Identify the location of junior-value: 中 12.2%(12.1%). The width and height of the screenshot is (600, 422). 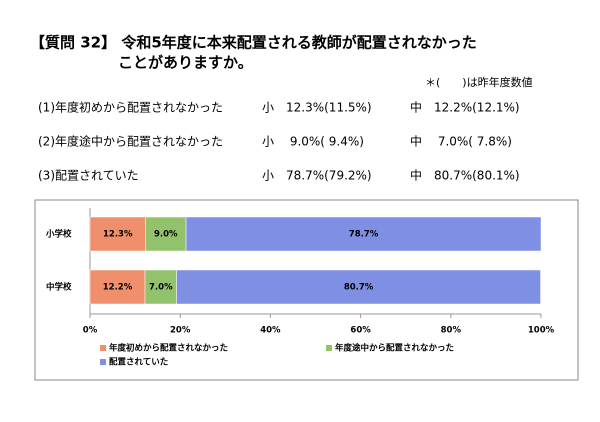
(465, 107).